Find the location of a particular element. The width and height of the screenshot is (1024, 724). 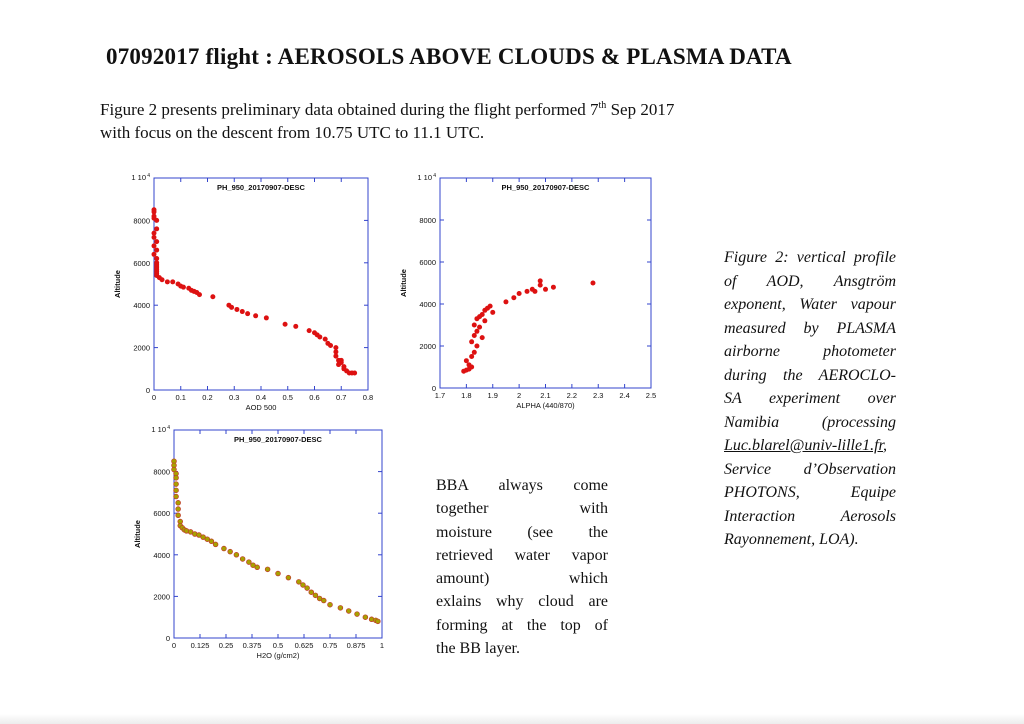

x-axis-label: AOD 500 is located at coordinates (261, 407).